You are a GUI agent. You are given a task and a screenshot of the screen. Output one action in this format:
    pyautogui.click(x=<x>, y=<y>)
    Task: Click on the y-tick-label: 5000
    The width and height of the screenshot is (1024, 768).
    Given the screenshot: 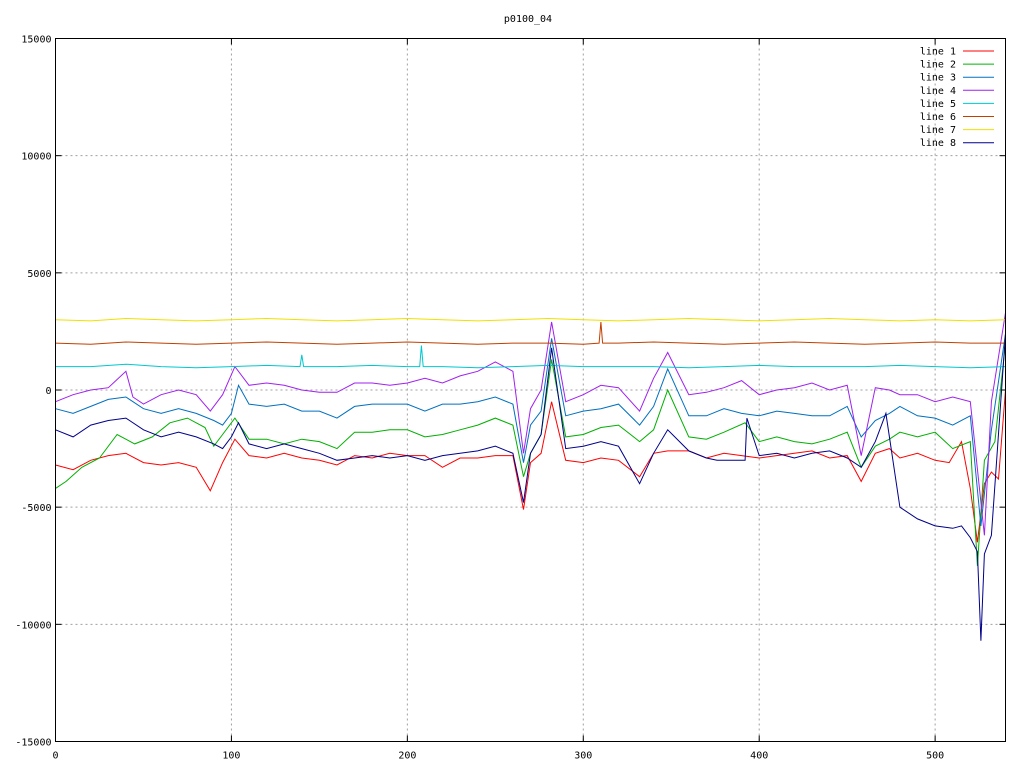 What is the action you would take?
    pyautogui.click(x=39, y=274)
    